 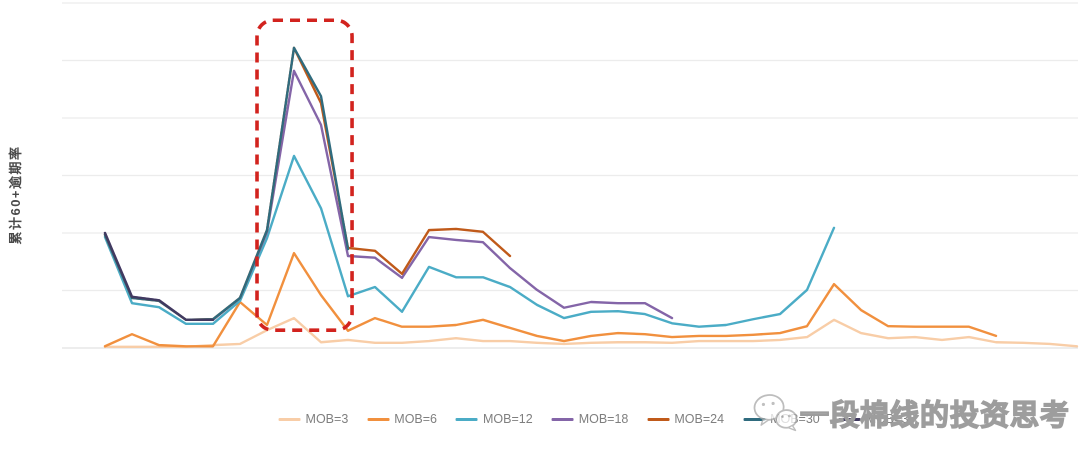 I want to click on legend-label: MOB=3, so click(x=327, y=419).